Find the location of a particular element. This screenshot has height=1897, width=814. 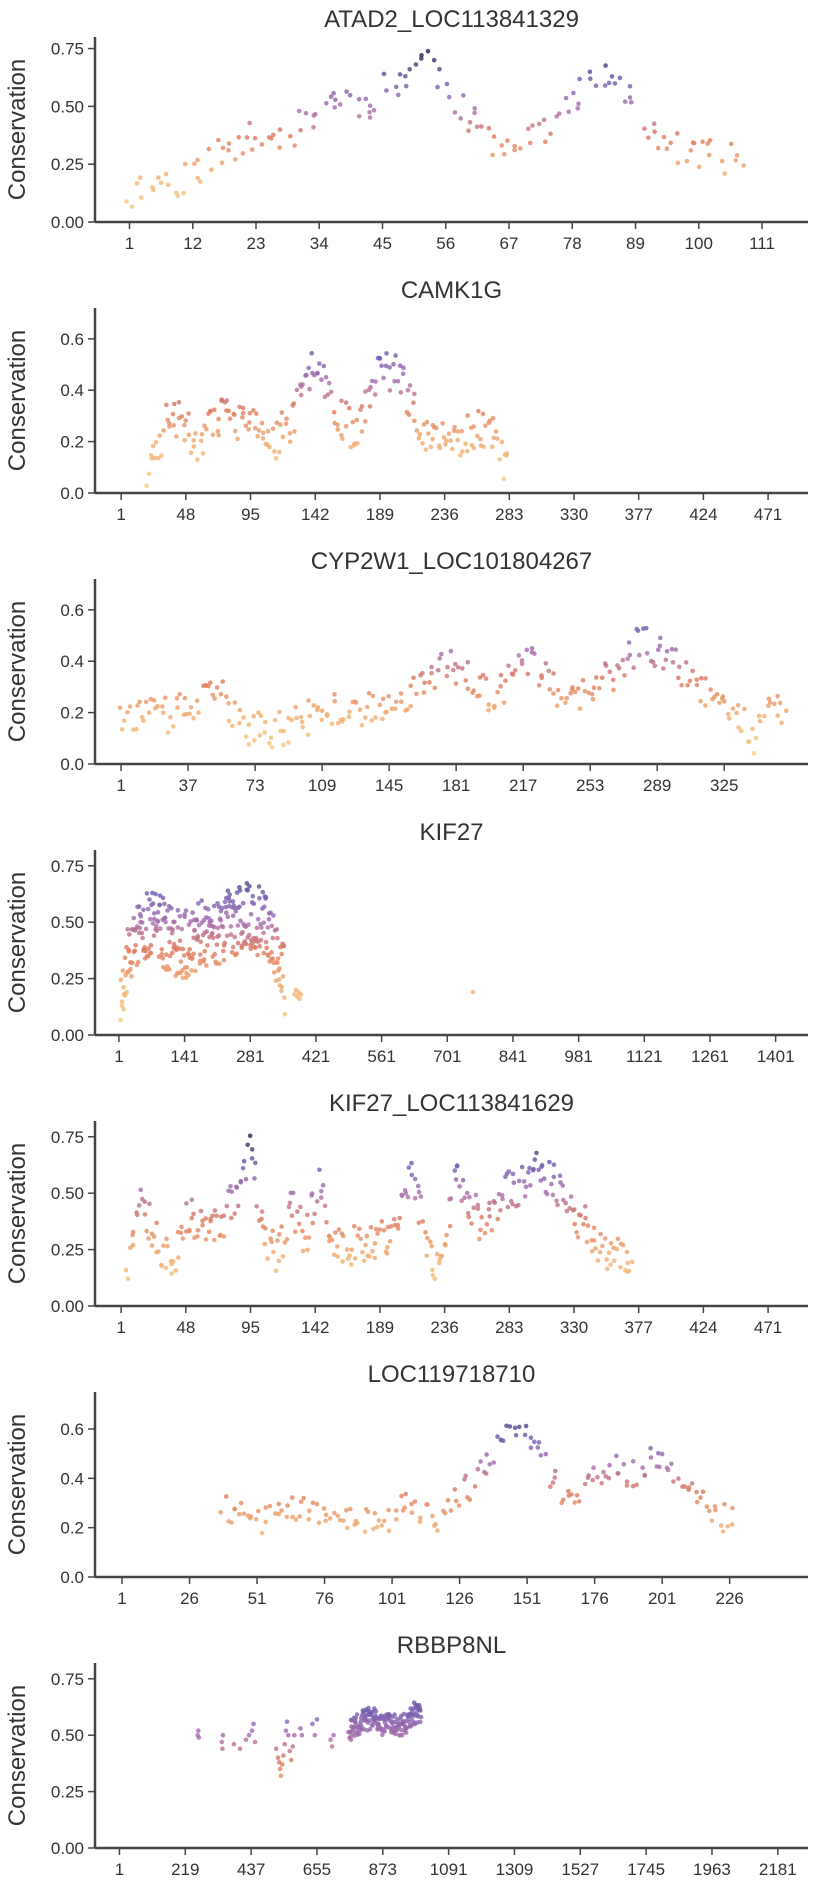

x-tick-label: 37 is located at coordinates (188, 785).